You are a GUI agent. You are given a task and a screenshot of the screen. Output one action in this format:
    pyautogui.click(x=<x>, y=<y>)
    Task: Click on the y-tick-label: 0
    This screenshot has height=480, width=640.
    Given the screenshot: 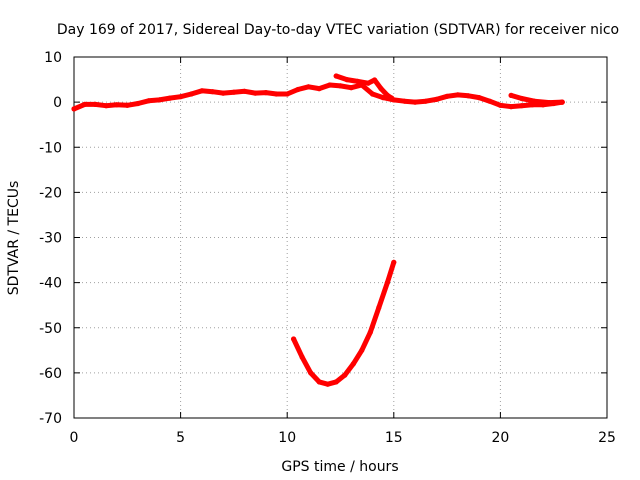 What is the action you would take?
    pyautogui.click(x=57, y=103)
    